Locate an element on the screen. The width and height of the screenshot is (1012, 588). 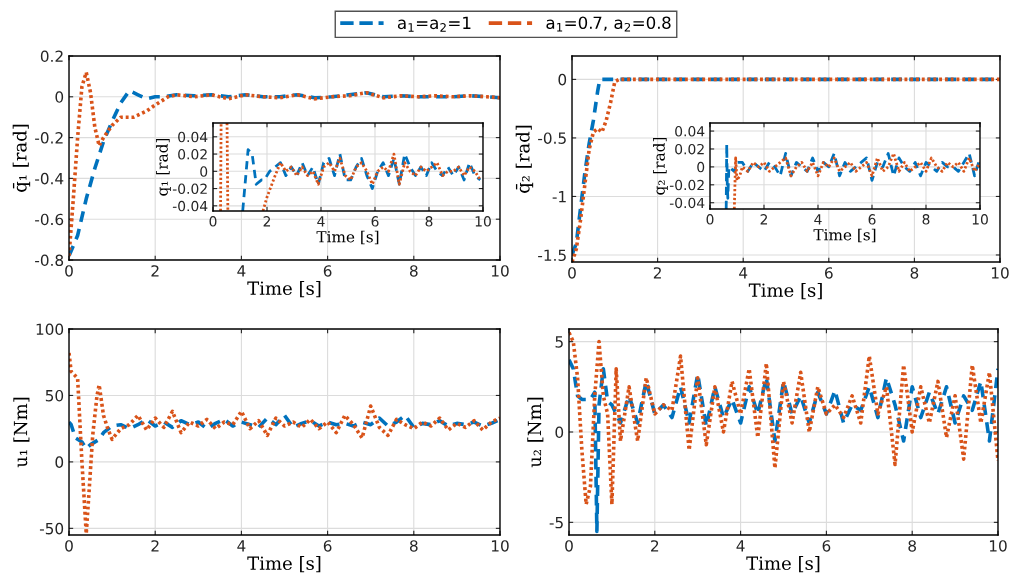
y-tick-label: -1 is located at coordinates (559, 197).